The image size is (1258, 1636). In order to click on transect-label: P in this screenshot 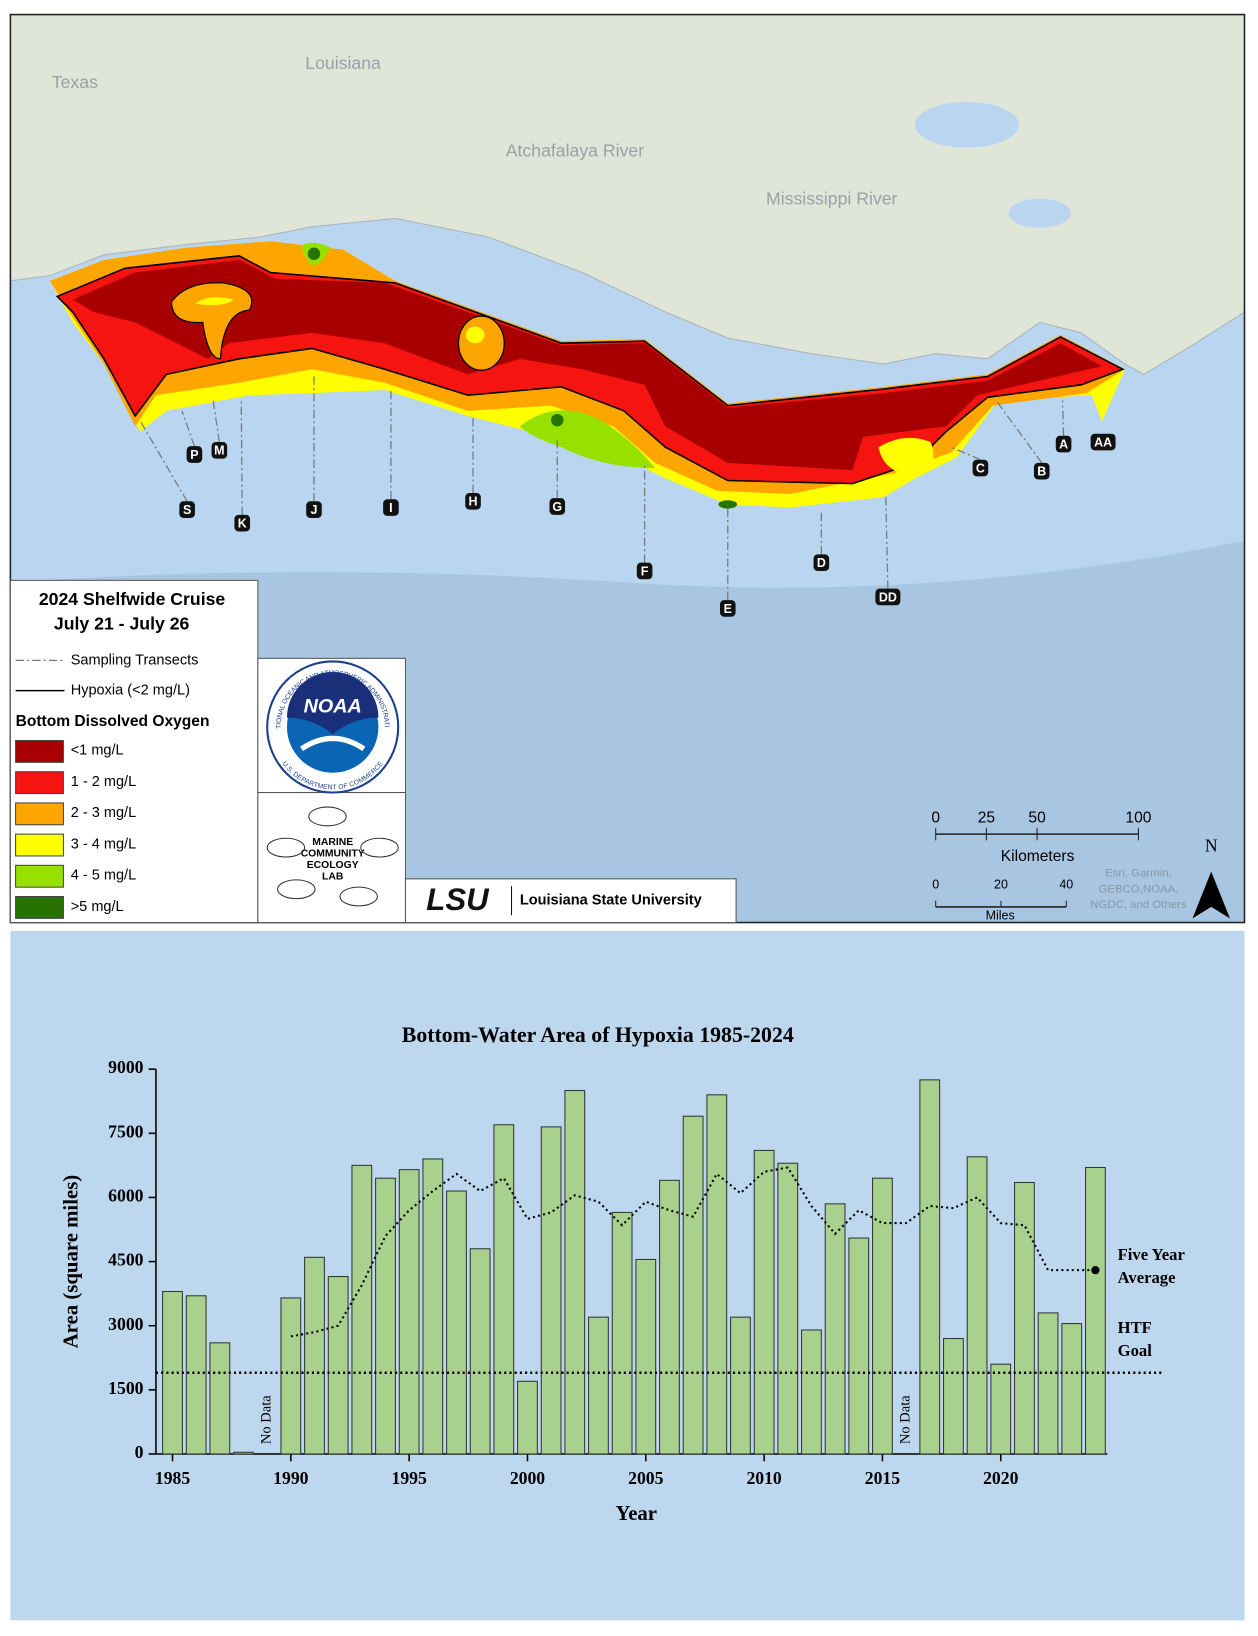, I will do `click(194, 455)`.